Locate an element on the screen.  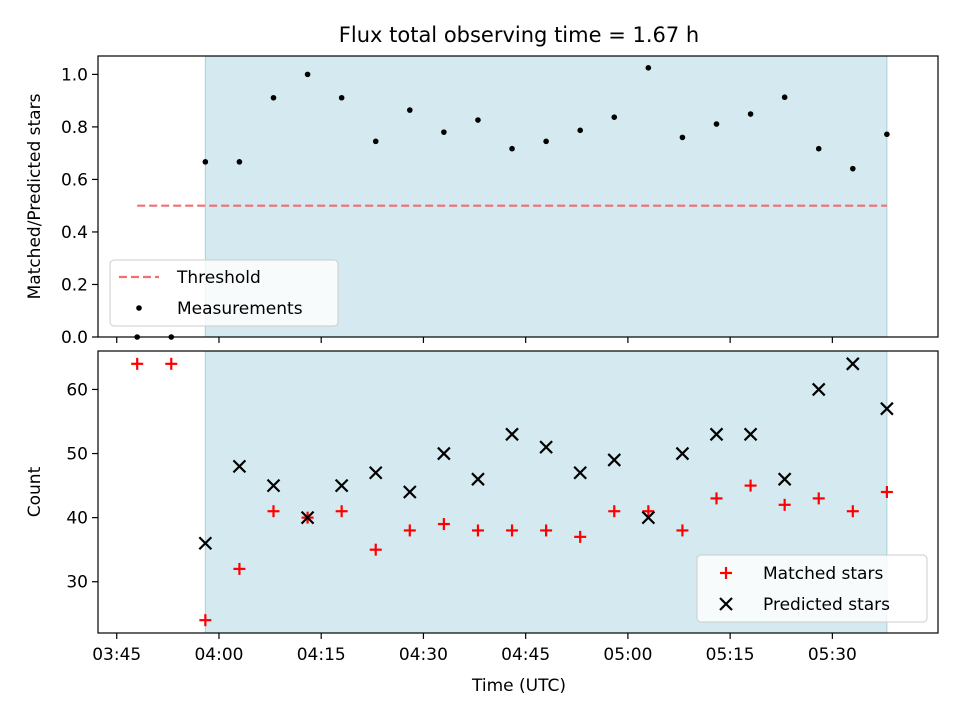
matched-legend-swatch is located at coordinates (726, 573).